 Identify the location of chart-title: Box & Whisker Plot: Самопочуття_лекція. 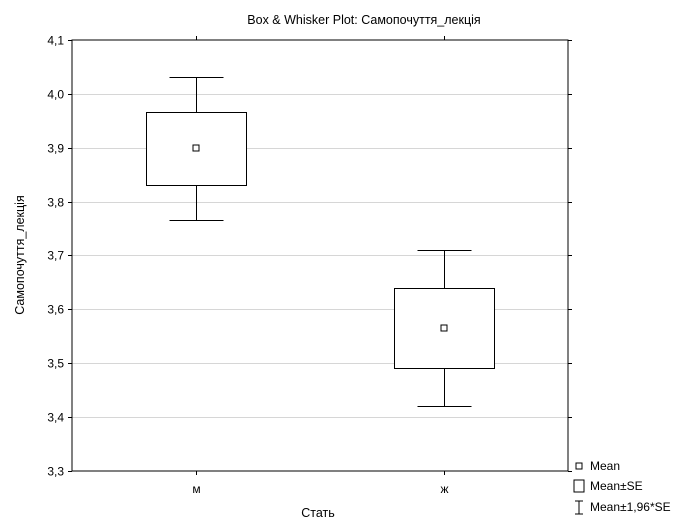
(363, 20).